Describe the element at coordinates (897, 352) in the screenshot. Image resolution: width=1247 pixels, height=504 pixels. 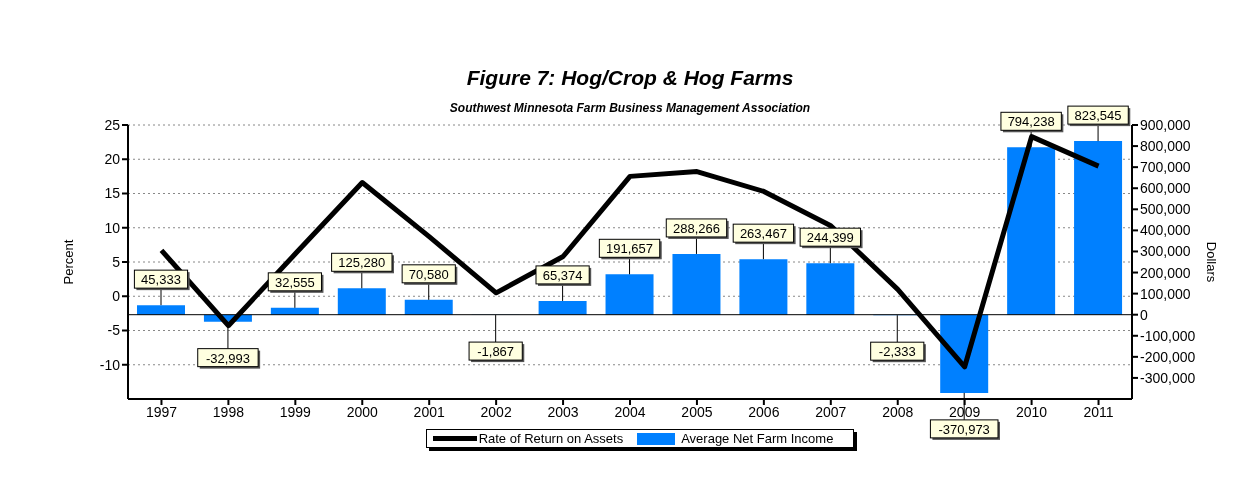
I see `data-label: -2,333` at that location.